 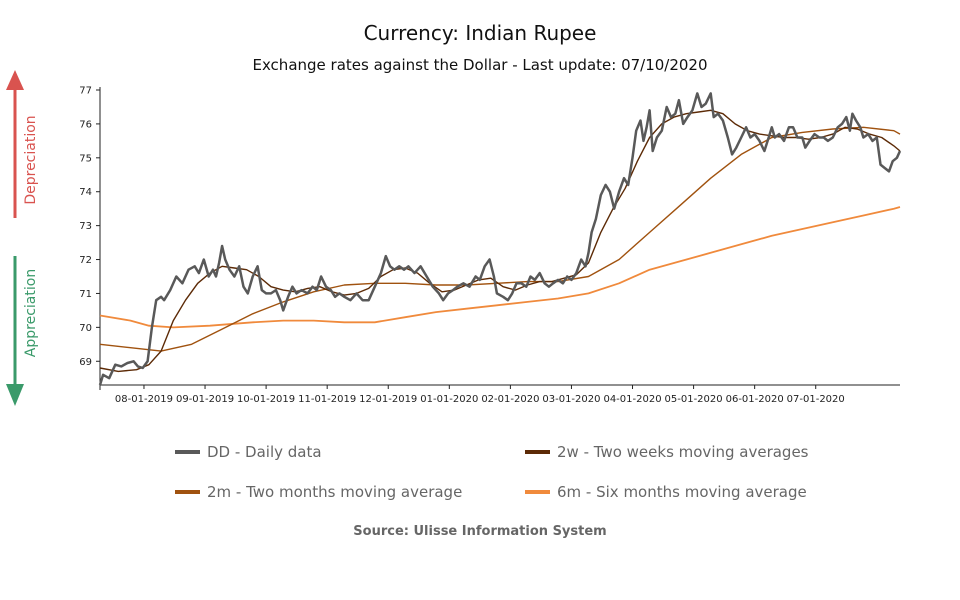 I want to click on legend-label: 6m - Six months moving average, so click(x=682, y=492).